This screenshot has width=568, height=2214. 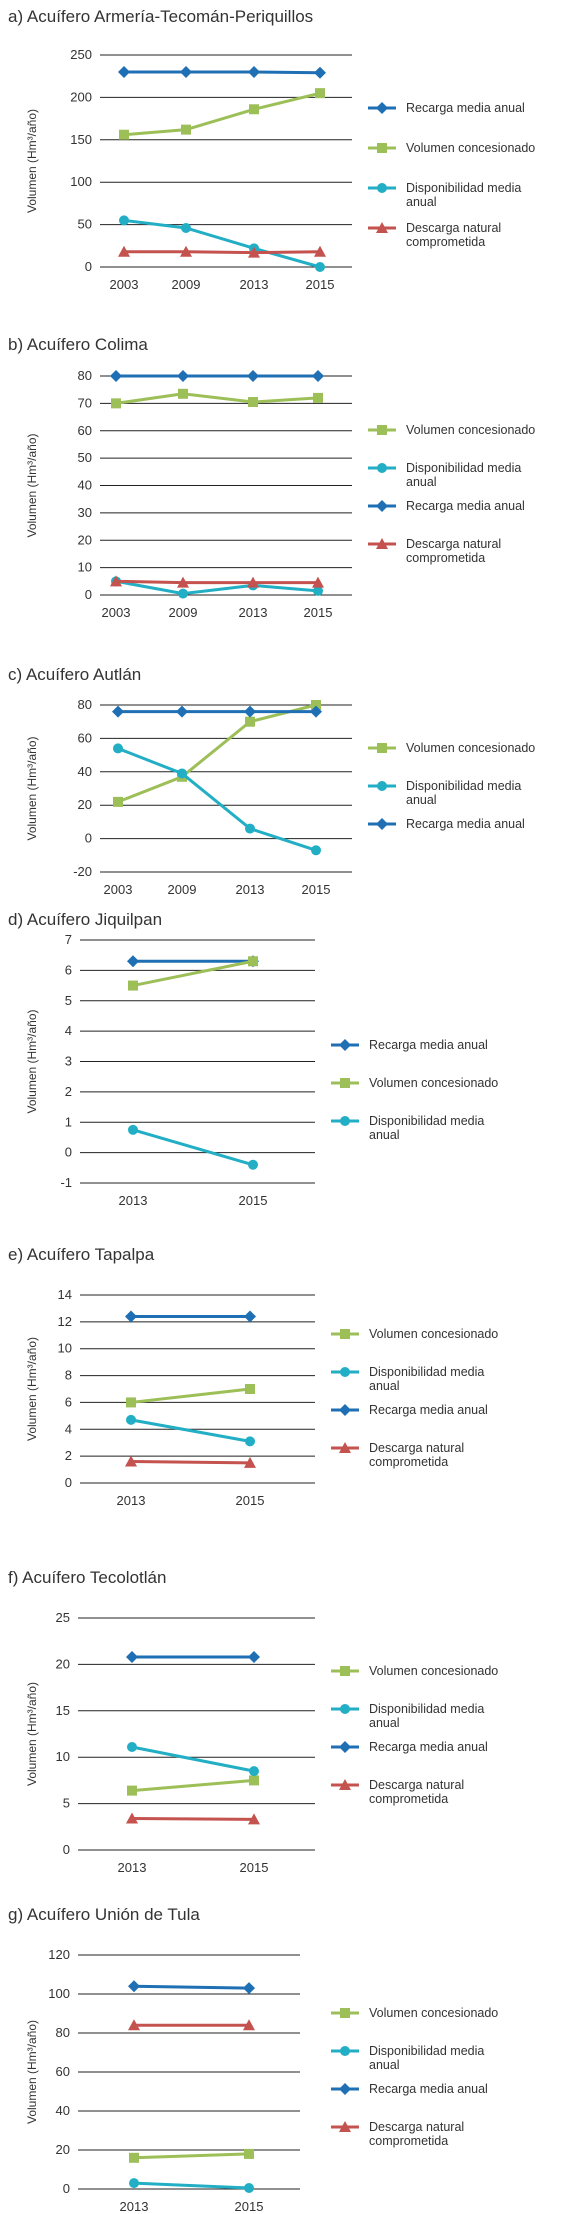 What do you see at coordinates (59, 1954) in the screenshot?
I see `y-tick-label: 120` at bounding box center [59, 1954].